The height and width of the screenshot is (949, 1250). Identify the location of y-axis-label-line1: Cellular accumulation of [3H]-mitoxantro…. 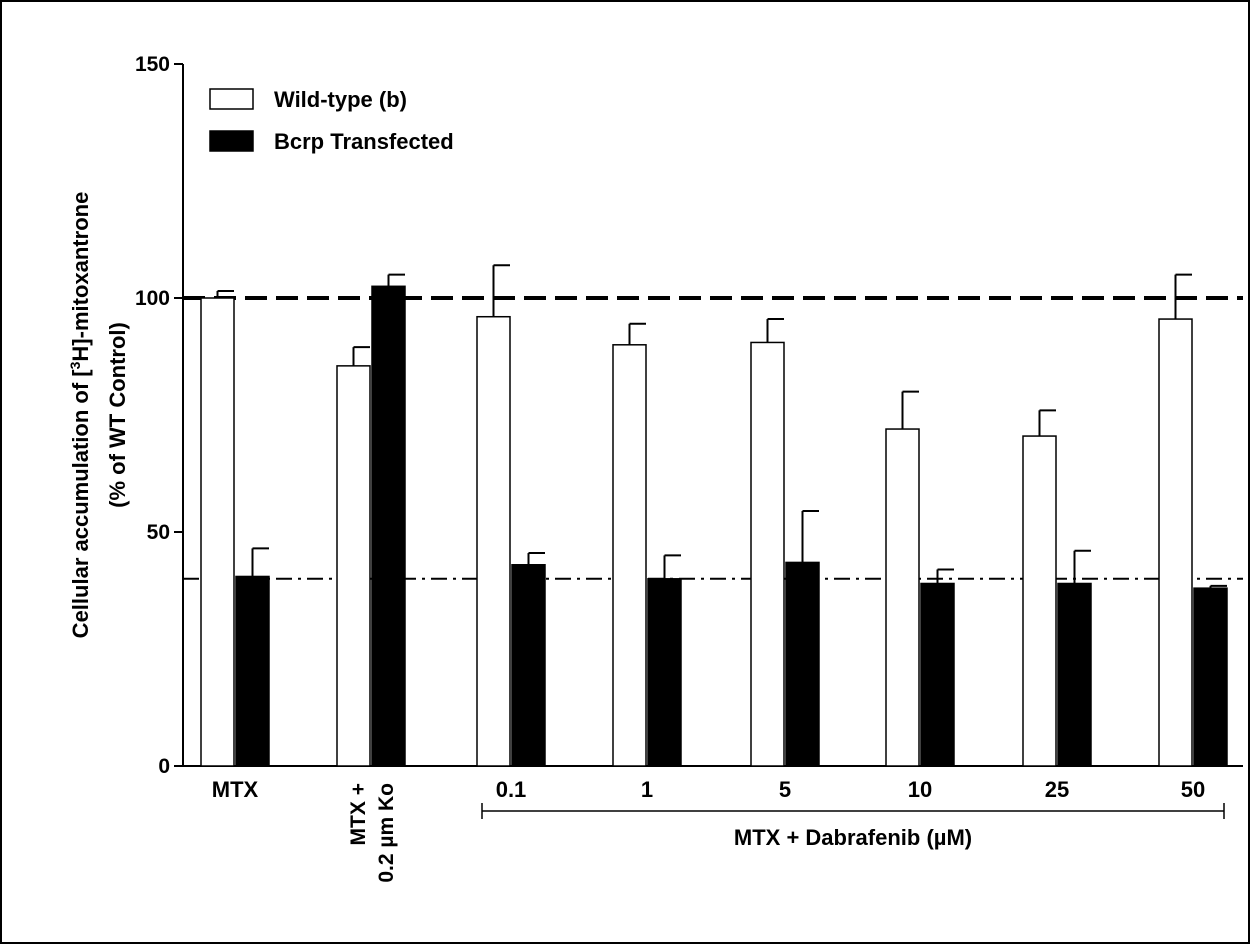
(80, 415).